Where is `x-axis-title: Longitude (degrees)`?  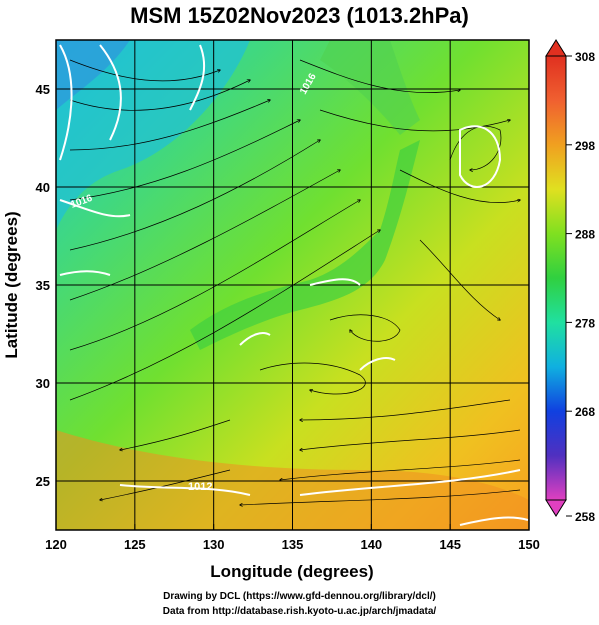
x-axis-title: Longitude (degrees) is located at coordinates (291, 571).